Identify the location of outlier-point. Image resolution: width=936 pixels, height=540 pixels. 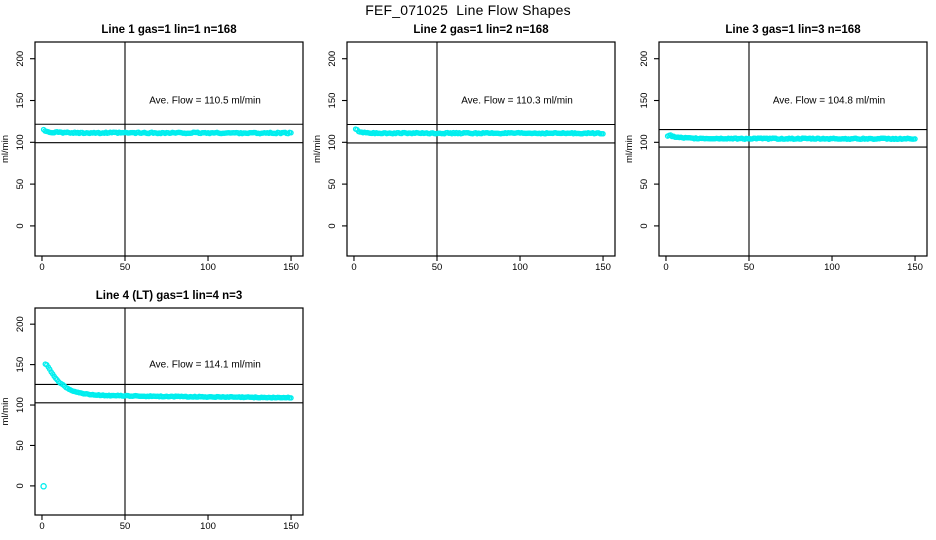
(43, 486).